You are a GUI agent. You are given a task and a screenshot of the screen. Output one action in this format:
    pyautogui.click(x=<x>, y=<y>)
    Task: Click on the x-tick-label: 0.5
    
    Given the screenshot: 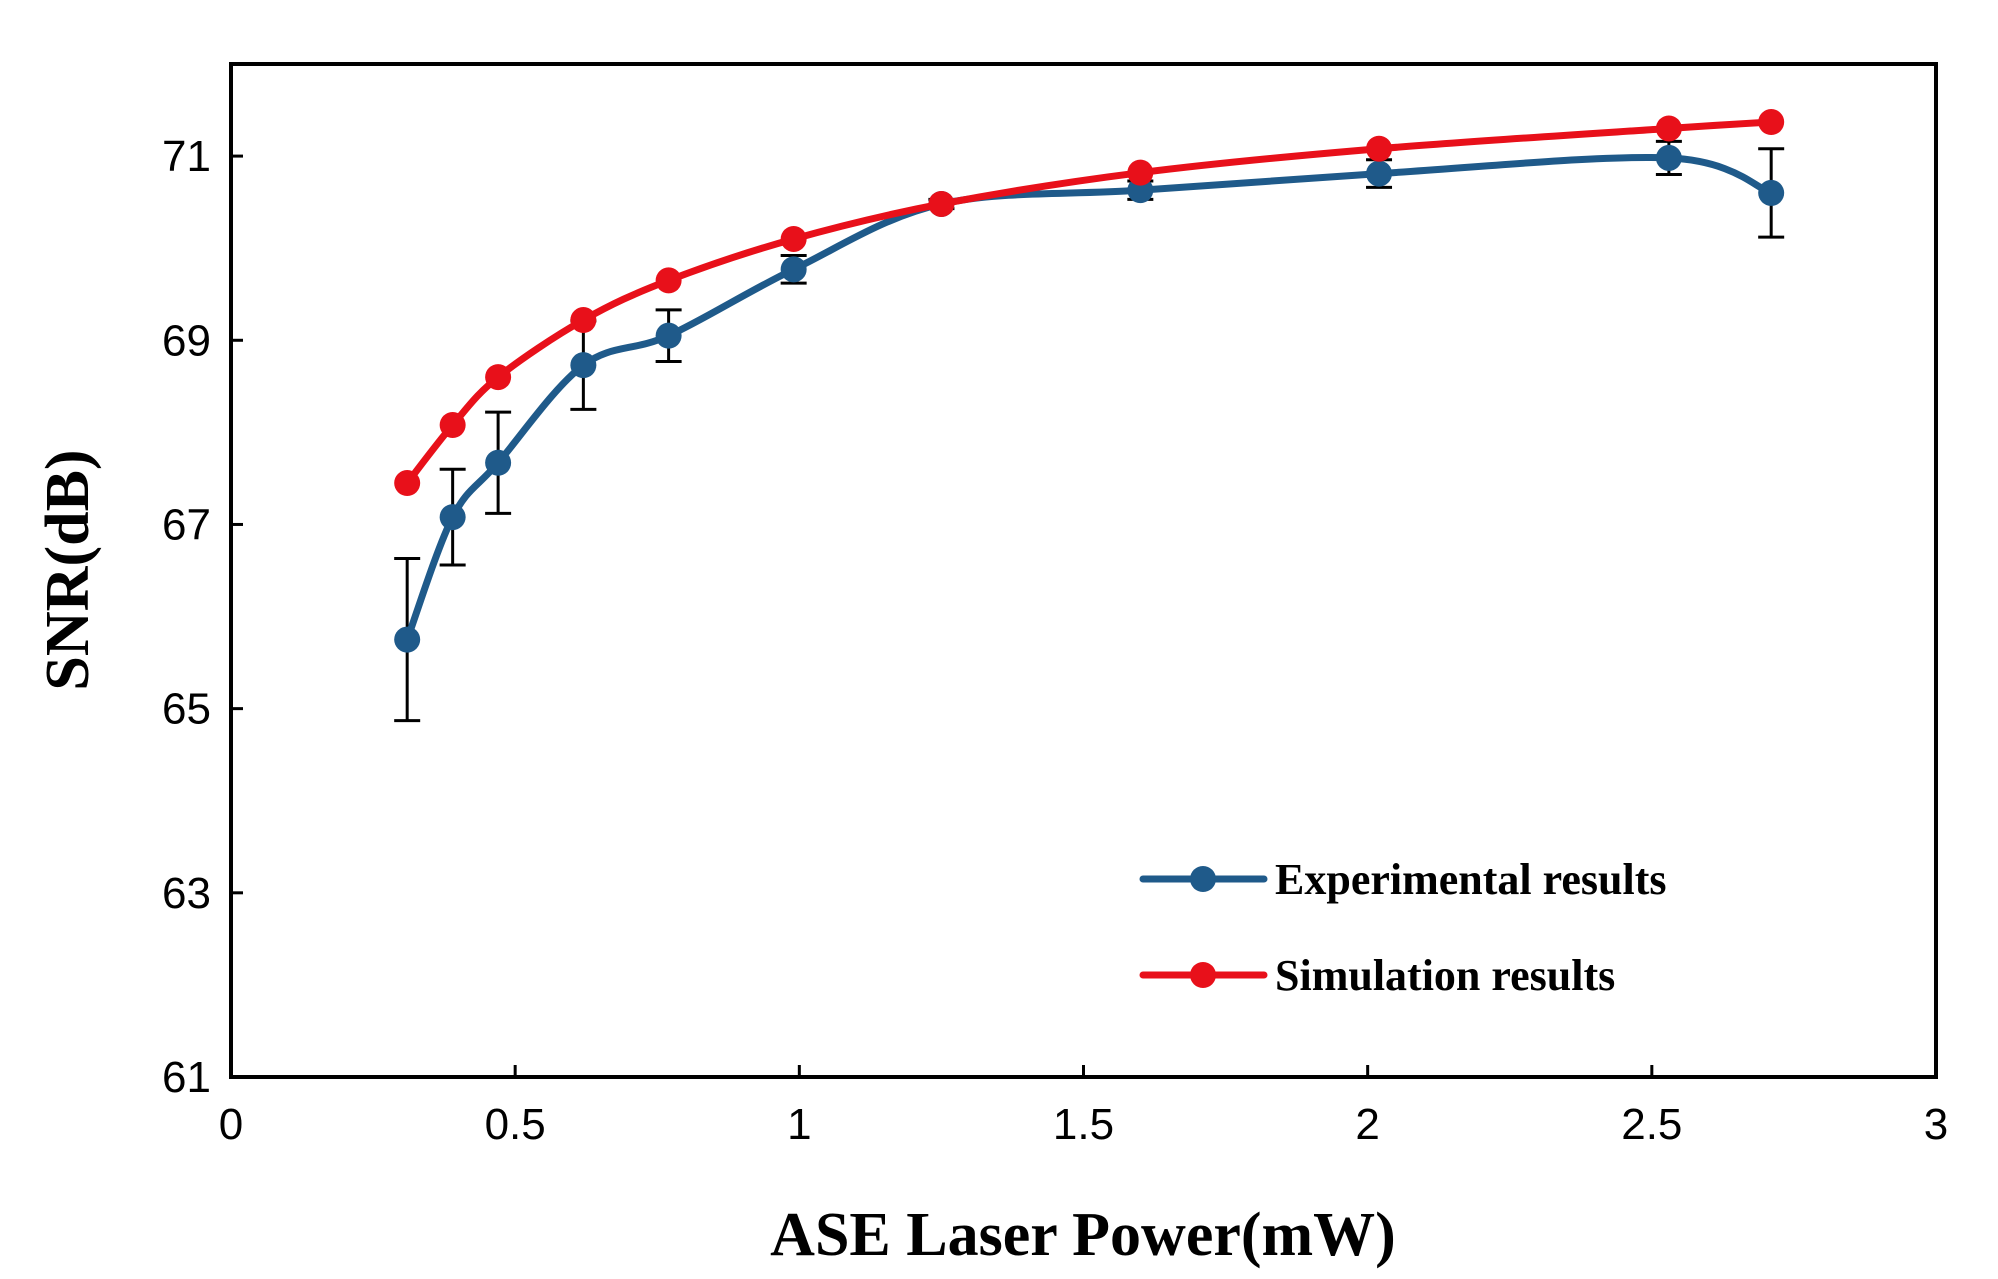 What is the action you would take?
    pyautogui.click(x=515, y=1124)
    